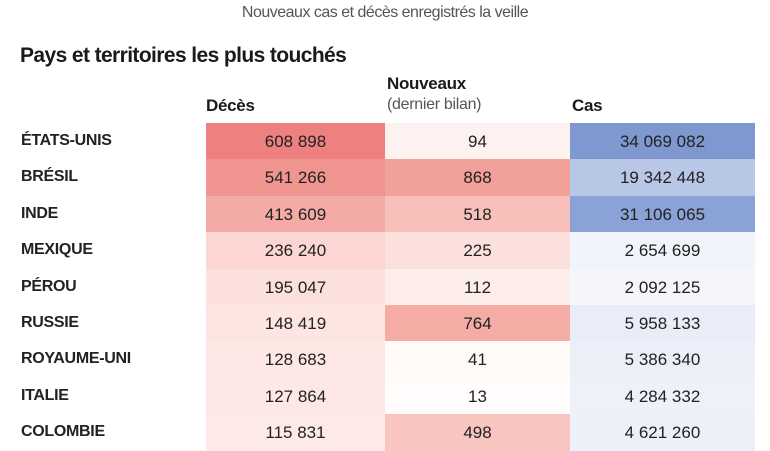  Describe the element at coordinates (662, 360) in the screenshot. I see `cell-cas: 5 386 340` at that location.